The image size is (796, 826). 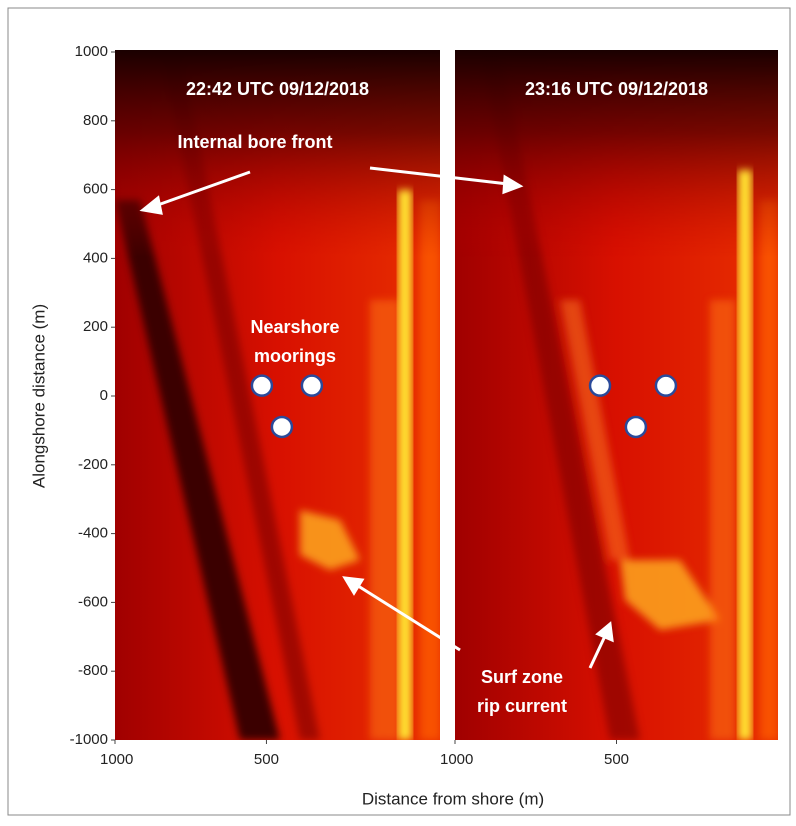 I want to click on annotation: rip current, so click(x=522, y=706).